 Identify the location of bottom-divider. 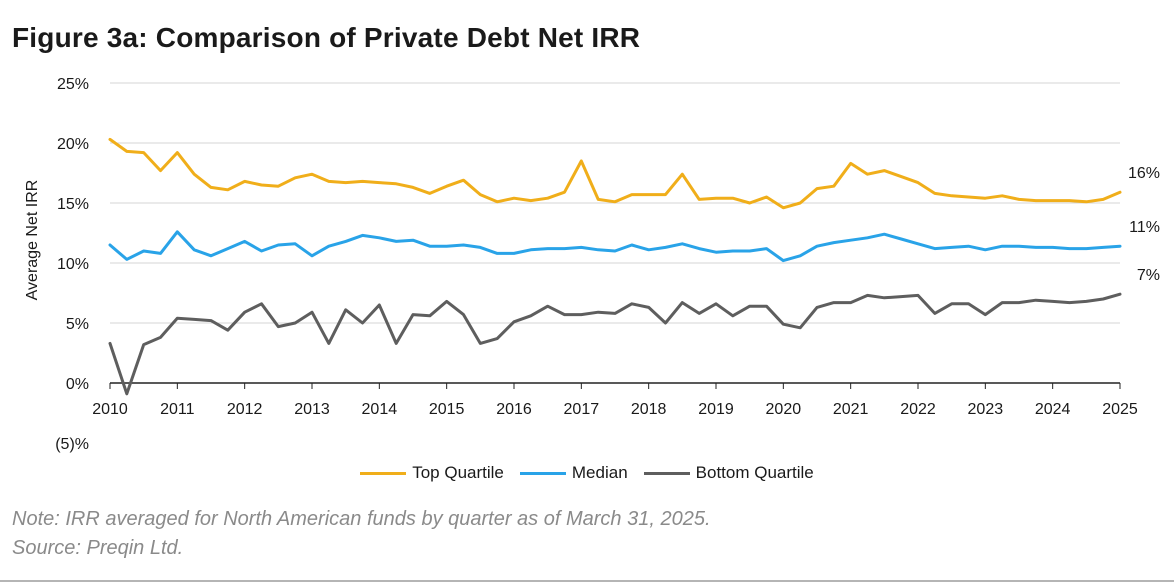
(587, 581).